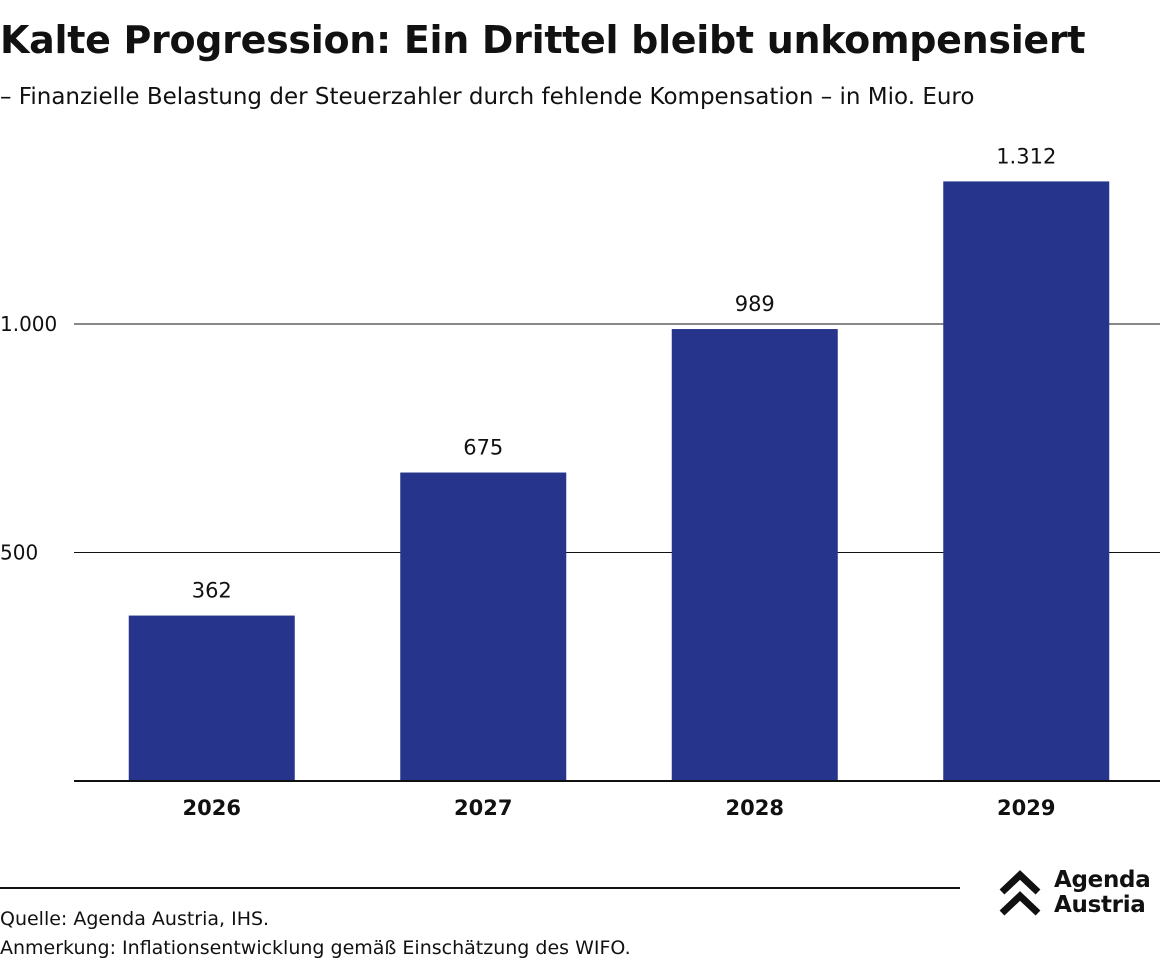 Image resolution: width=1160 pixels, height=966 pixels. What do you see at coordinates (1102, 880) in the screenshot?
I see `logo-line-1: Agenda` at bounding box center [1102, 880].